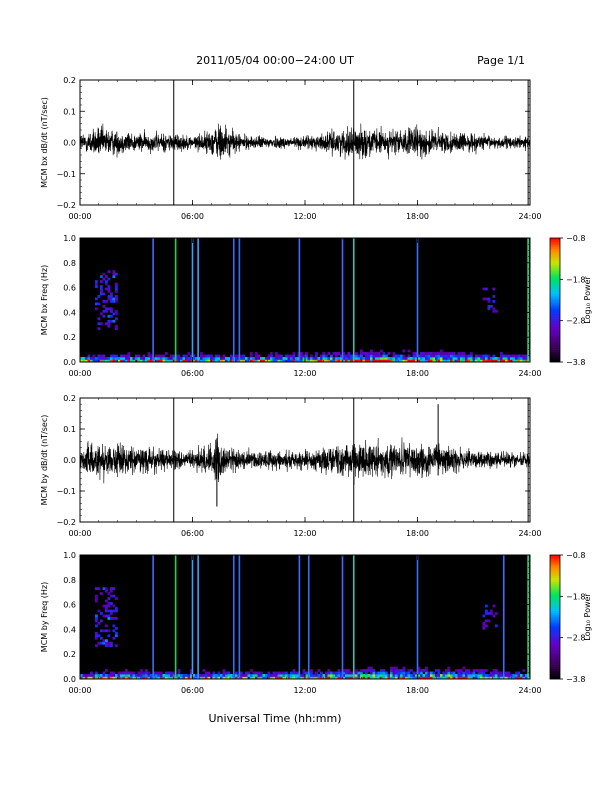 This screenshot has width=612, height=792. Describe the element at coordinates (575, 362) in the screenshot. I see `colorbar-tick-label: −3.8` at that location.